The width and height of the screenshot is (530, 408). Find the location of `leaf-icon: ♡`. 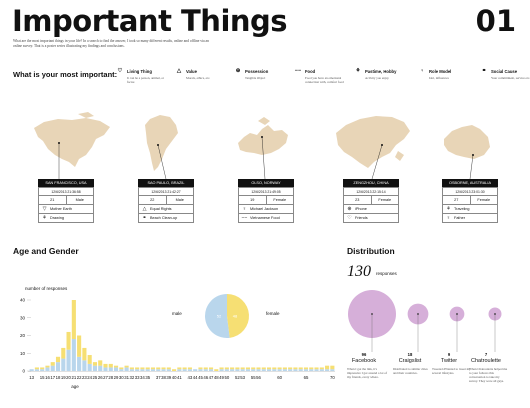

leaf-icon: ♡ is located at coordinates (349, 218).